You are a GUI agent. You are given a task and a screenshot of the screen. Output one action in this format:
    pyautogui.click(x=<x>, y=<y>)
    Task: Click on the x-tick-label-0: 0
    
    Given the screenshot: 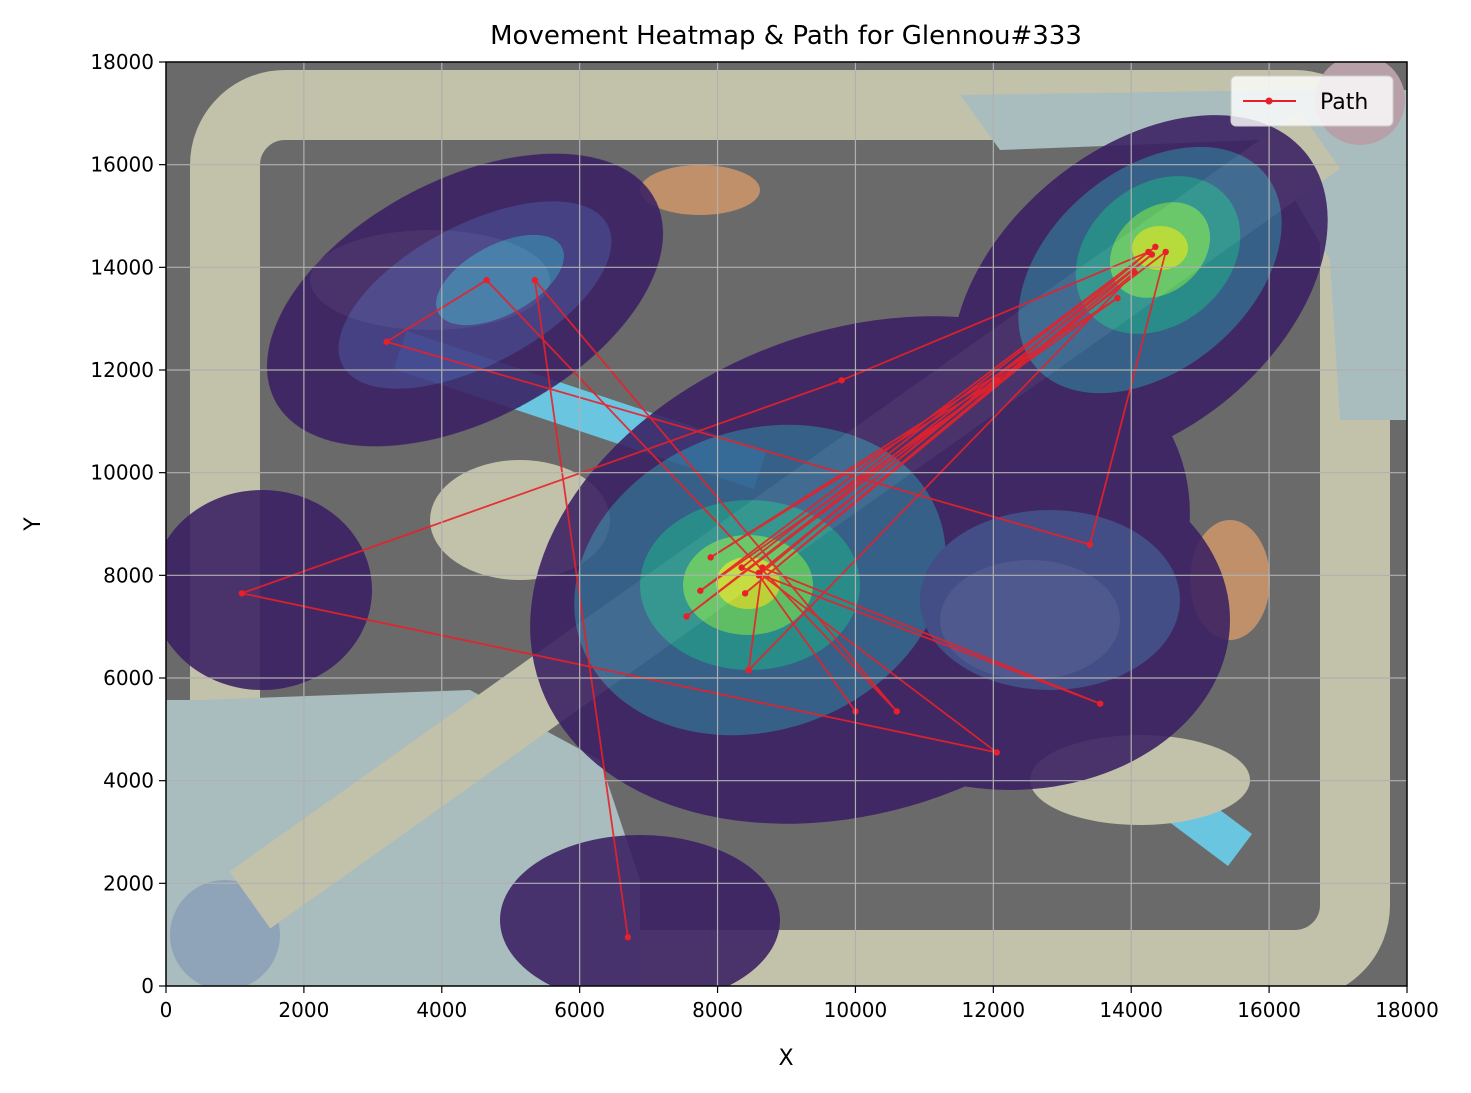 What is the action you would take?
    pyautogui.click(x=166, y=1010)
    